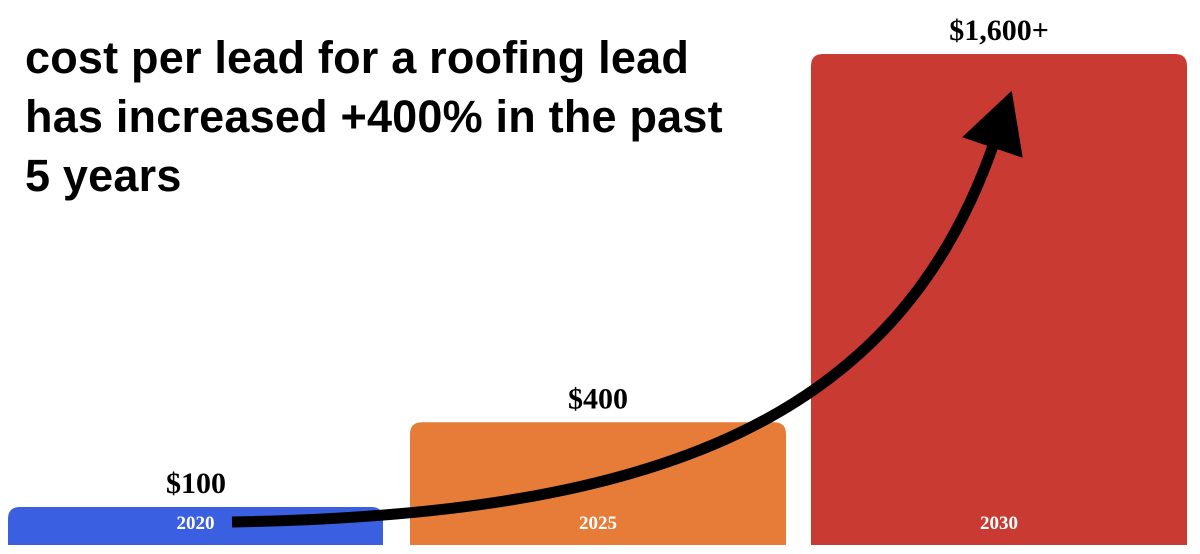 Image resolution: width=1200 pixels, height=554 pixels. I want to click on value-label-2030: $1,600+, so click(999, 30).